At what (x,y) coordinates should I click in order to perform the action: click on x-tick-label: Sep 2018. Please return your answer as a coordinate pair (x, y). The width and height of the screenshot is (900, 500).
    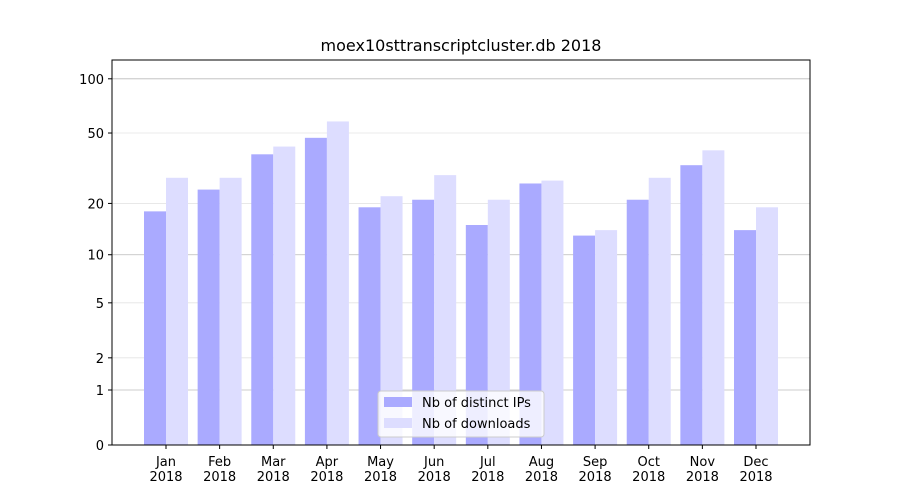
    Looking at the image, I should click on (595, 470).